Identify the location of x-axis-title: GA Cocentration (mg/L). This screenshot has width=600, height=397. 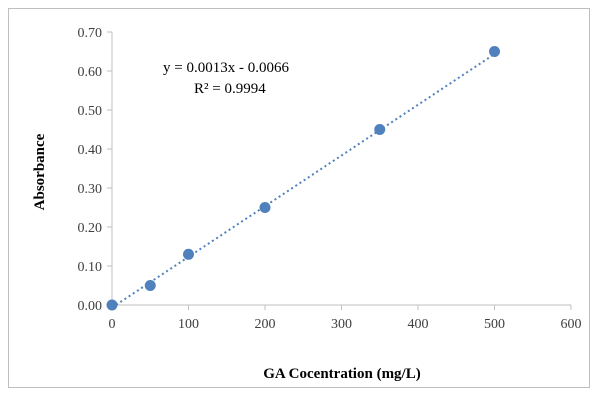
(341, 374).